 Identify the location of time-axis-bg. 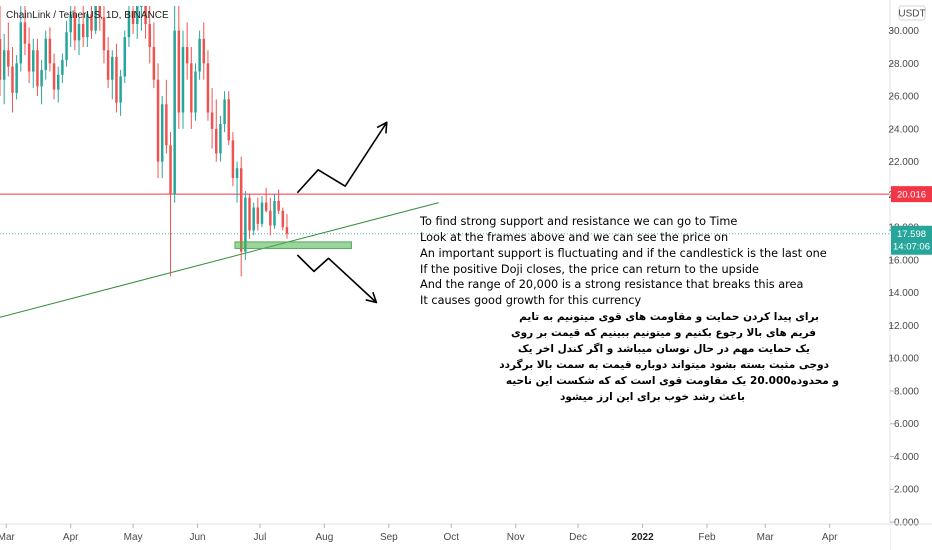
(445, 537).